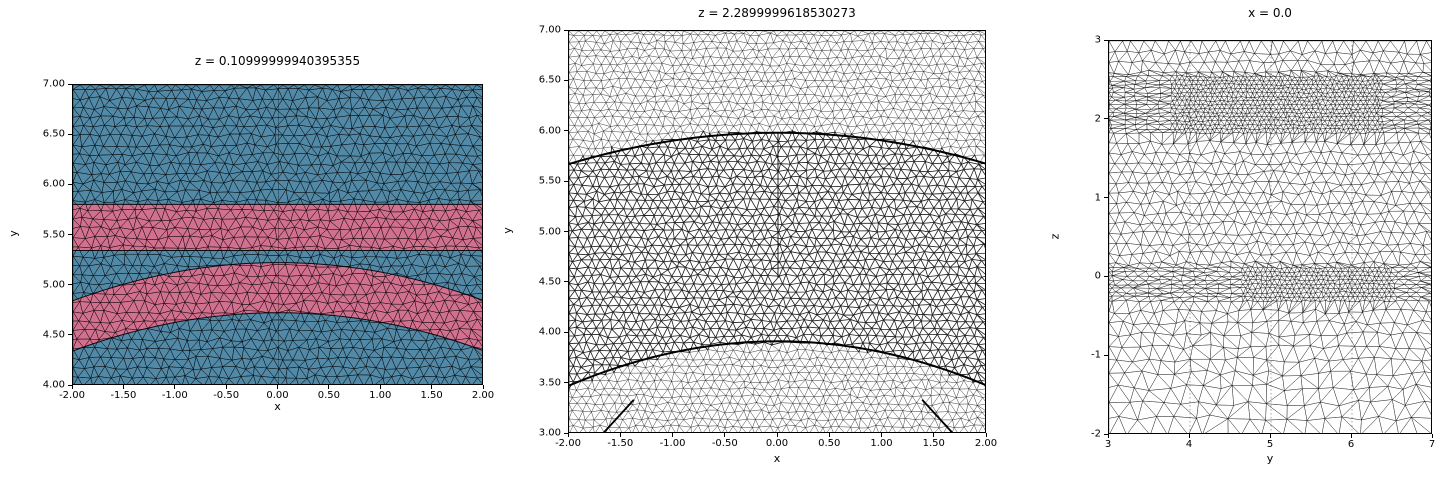  I want to click on y-tick-label: 3, so click(1097, 40).